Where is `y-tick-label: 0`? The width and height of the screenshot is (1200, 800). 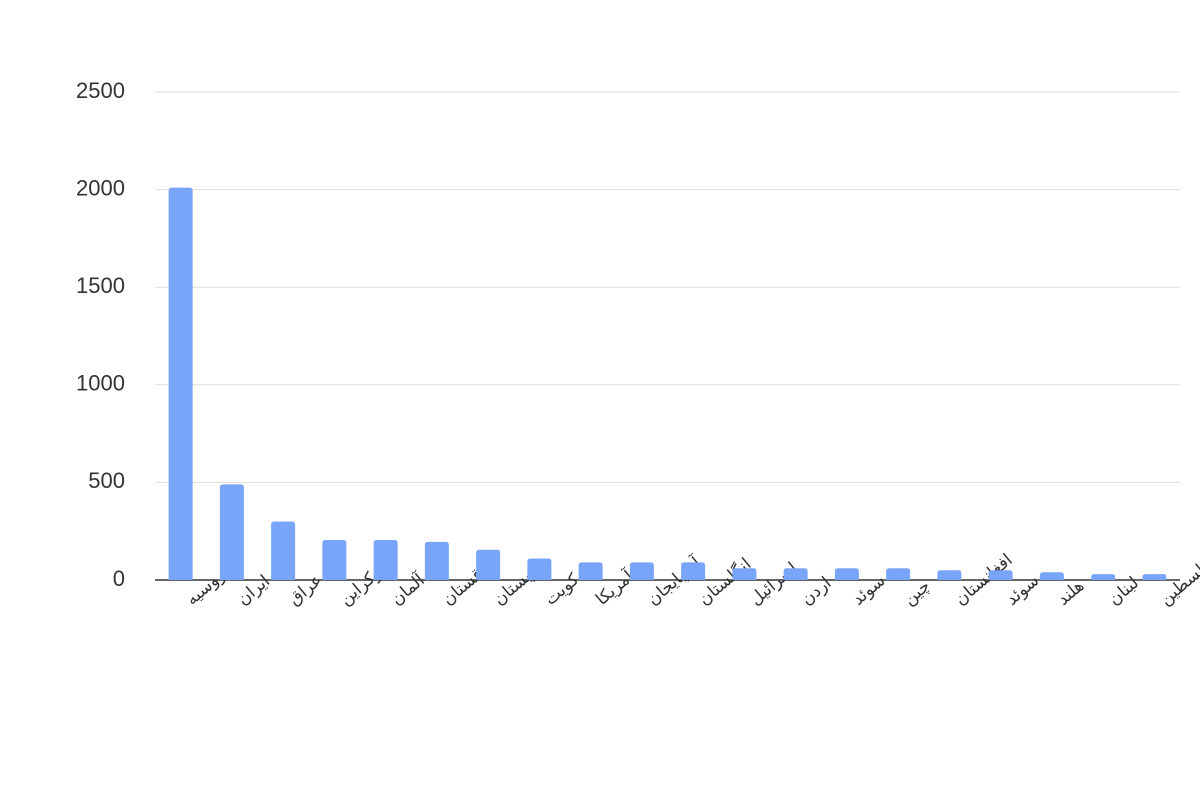
y-tick-label: 0 is located at coordinates (119, 578).